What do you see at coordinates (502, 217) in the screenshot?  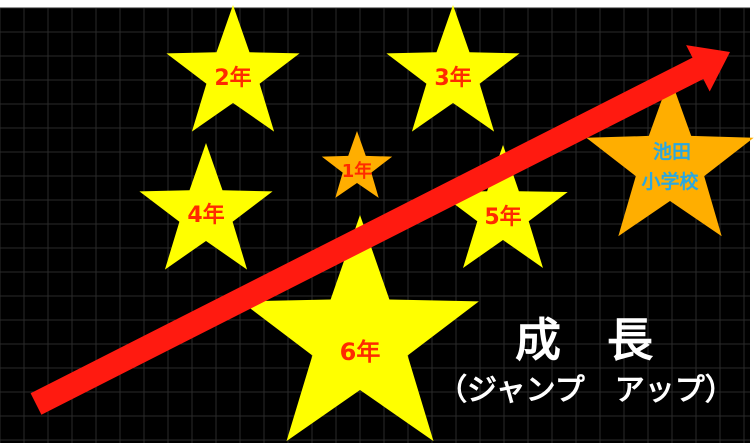 I see `star-grade-5-label: 5年` at bounding box center [502, 217].